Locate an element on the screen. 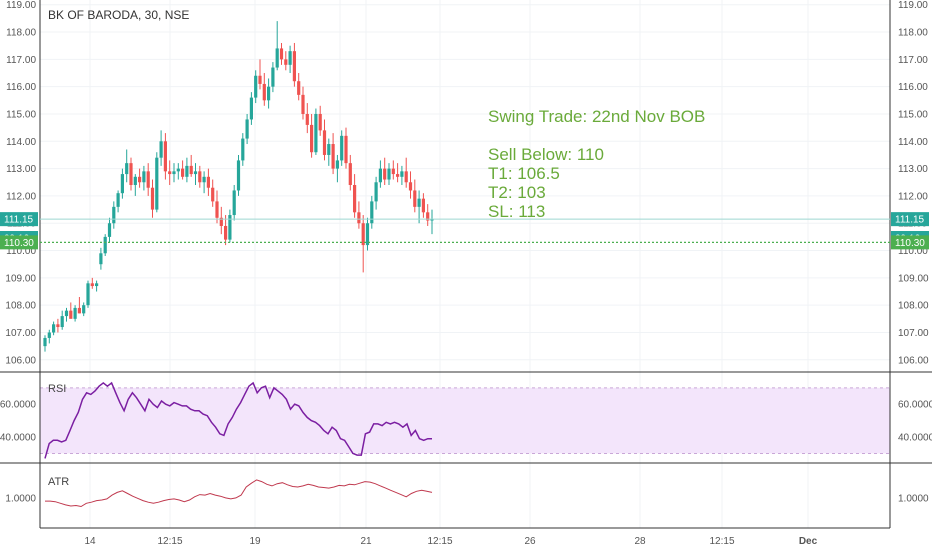 The height and width of the screenshot is (550, 932). price-tick-left: 106.00 is located at coordinates (20, 360).